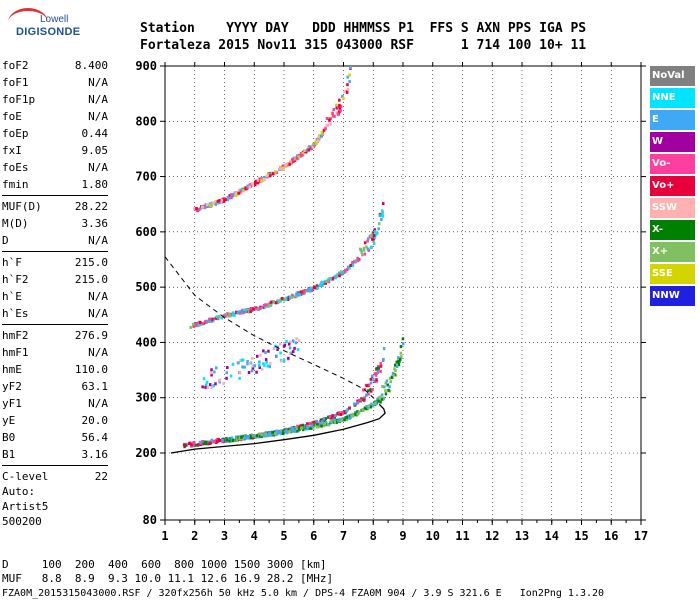  I want to click on param-label: B1, so click(9, 454).